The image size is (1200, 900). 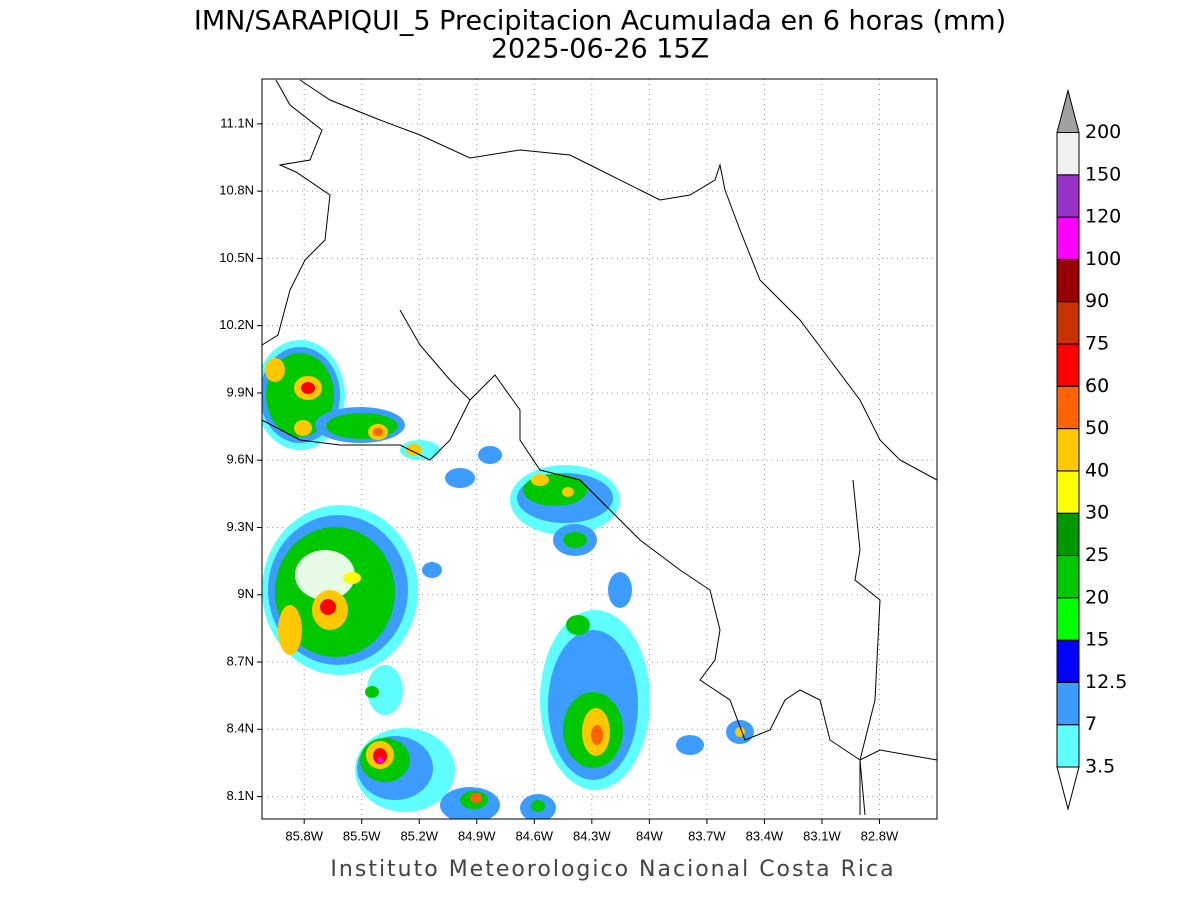 I want to click on x-tick-label: 83.1W, so click(x=822, y=835).